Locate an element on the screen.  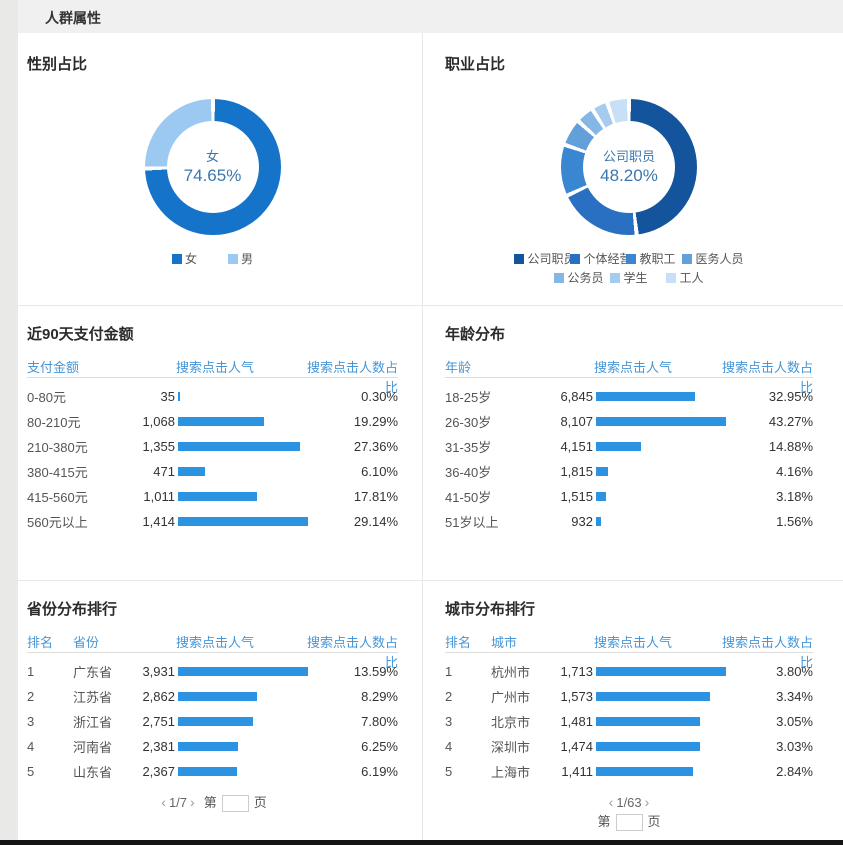
legend-label: 工人 is located at coordinates (691, 278).